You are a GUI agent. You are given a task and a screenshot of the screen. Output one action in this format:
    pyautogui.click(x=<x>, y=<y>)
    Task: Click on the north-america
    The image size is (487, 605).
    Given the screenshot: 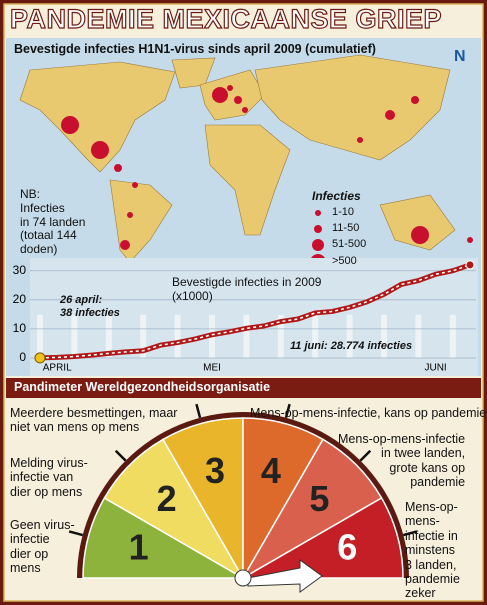 What is the action you would take?
    pyautogui.click(x=97, y=117)
    